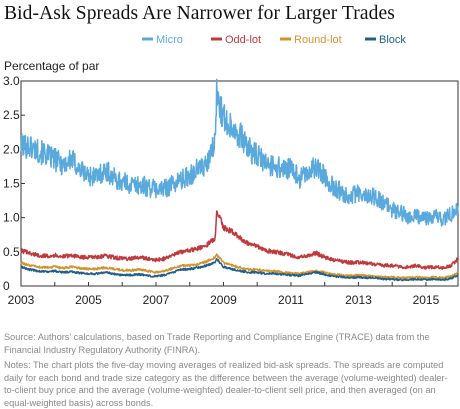 Image resolution: width=460 pixels, height=409 pixels. Describe the element at coordinates (318, 40) in the screenshot. I see `legend-label-round-lot: Round-lot` at that location.